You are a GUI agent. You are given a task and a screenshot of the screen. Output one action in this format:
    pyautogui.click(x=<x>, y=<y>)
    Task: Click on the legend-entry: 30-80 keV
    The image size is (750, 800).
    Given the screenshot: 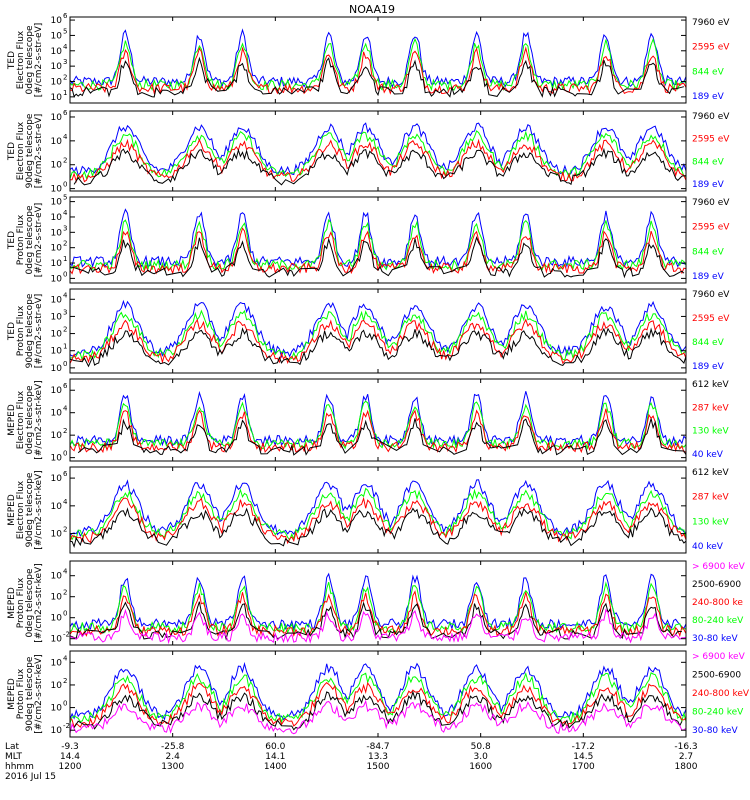 What is the action you would take?
    pyautogui.click(x=715, y=639)
    